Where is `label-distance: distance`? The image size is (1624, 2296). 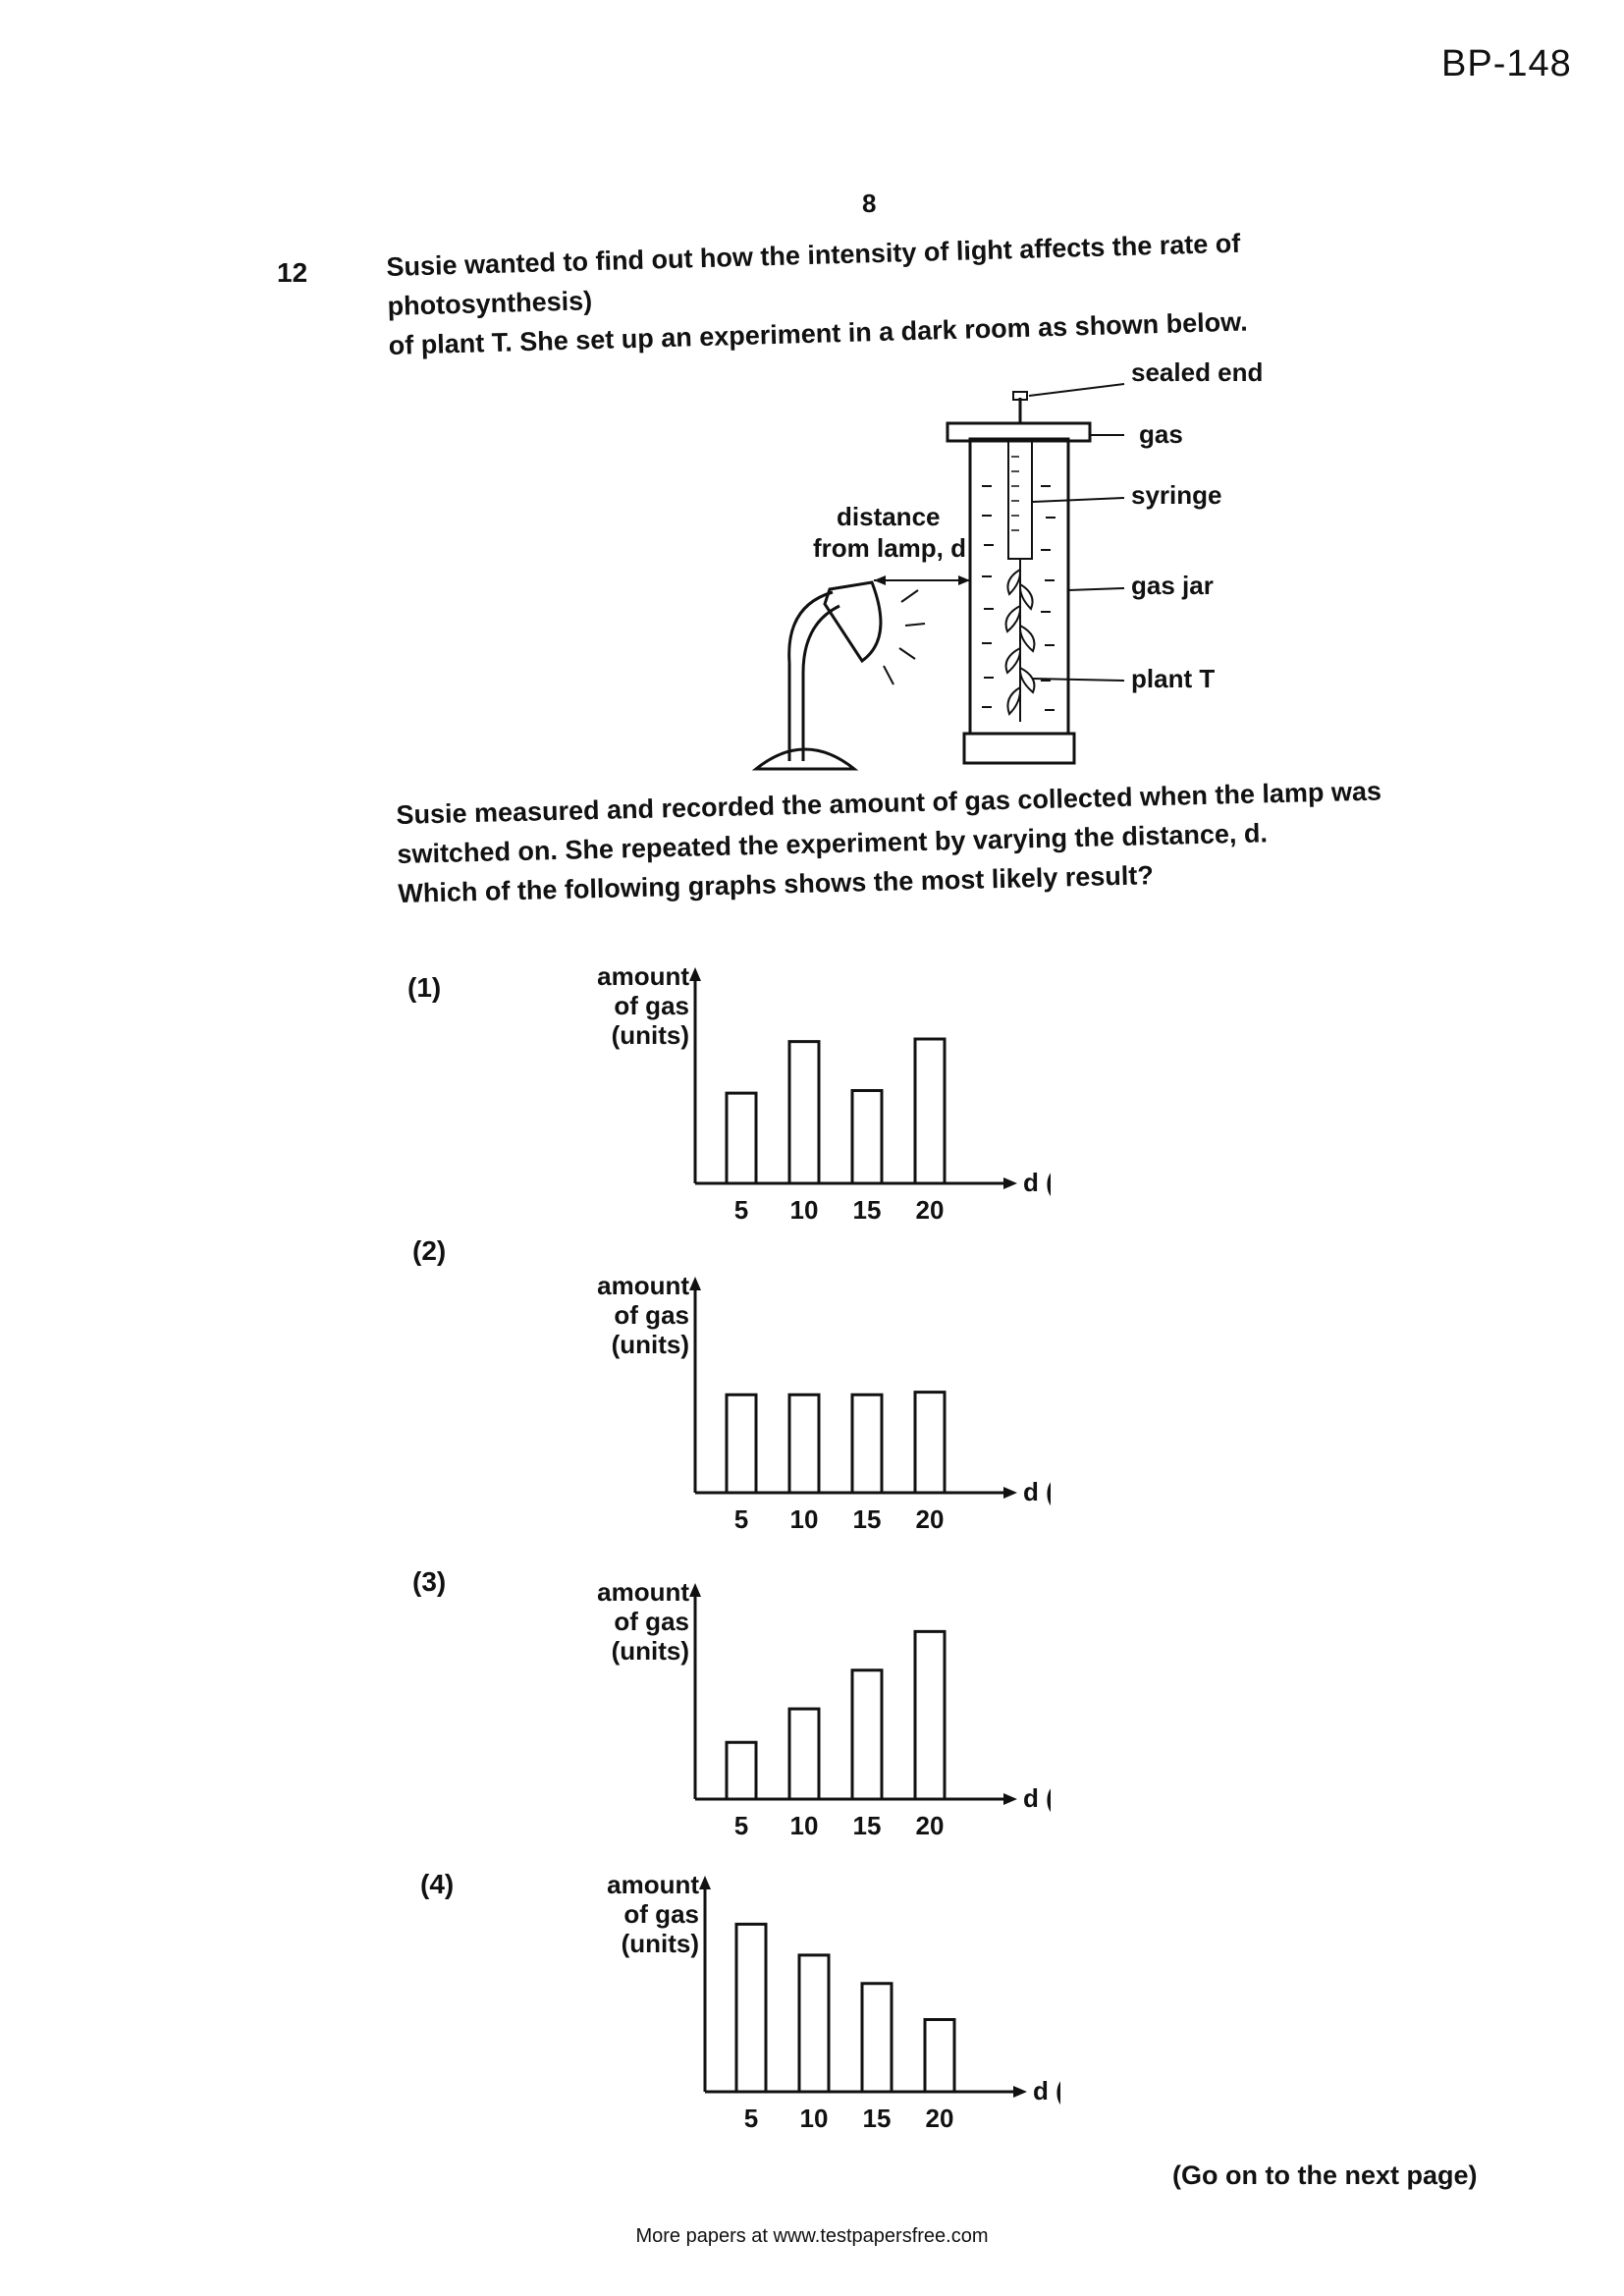
label-distance: distance is located at coordinates (889, 516).